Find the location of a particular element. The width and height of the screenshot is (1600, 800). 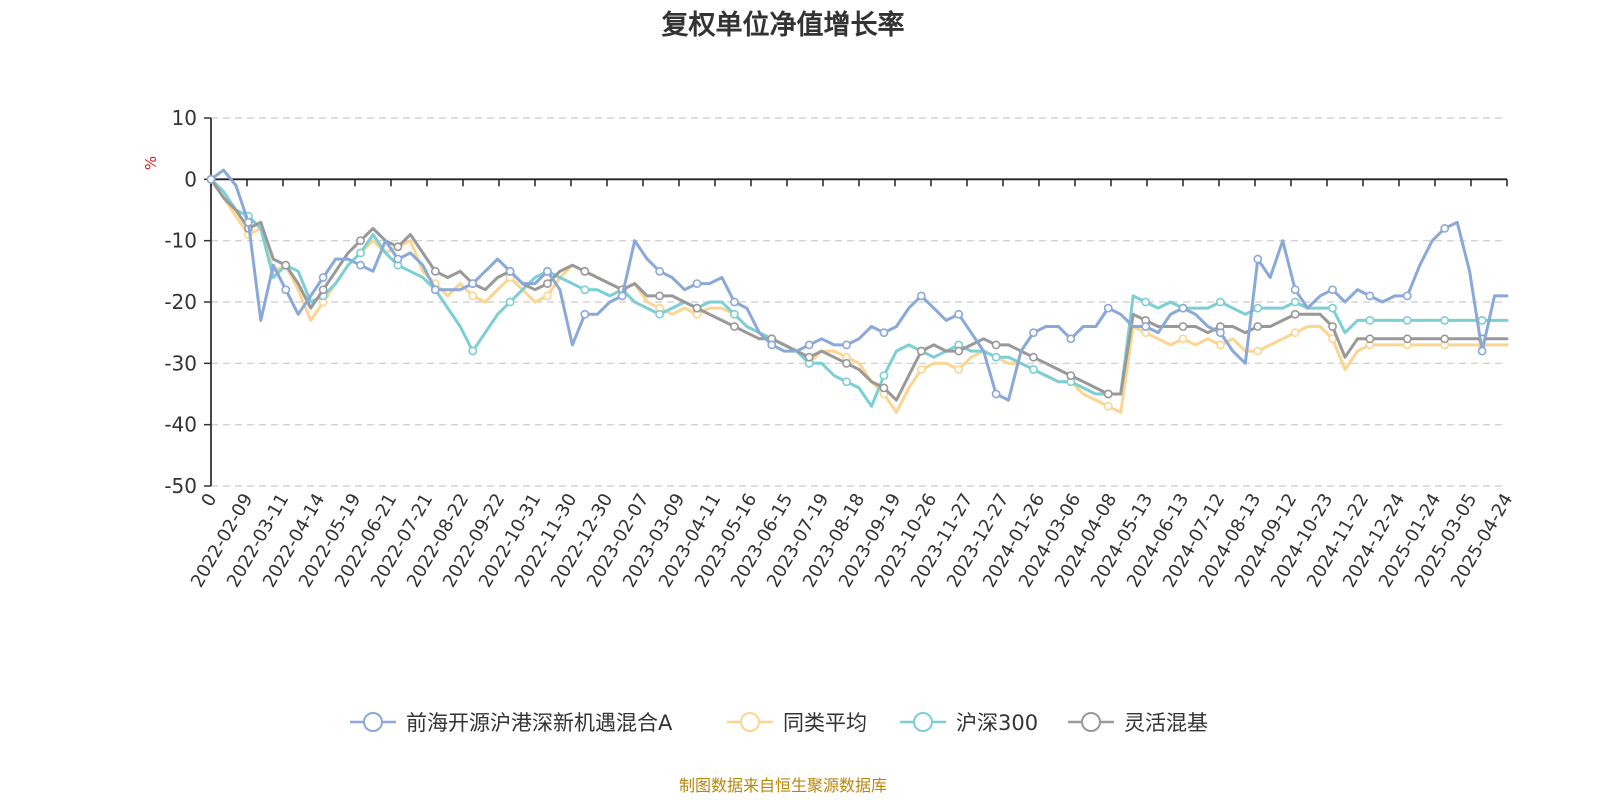

chart-title: 复权单位净值增长率 is located at coordinates (783, 25).